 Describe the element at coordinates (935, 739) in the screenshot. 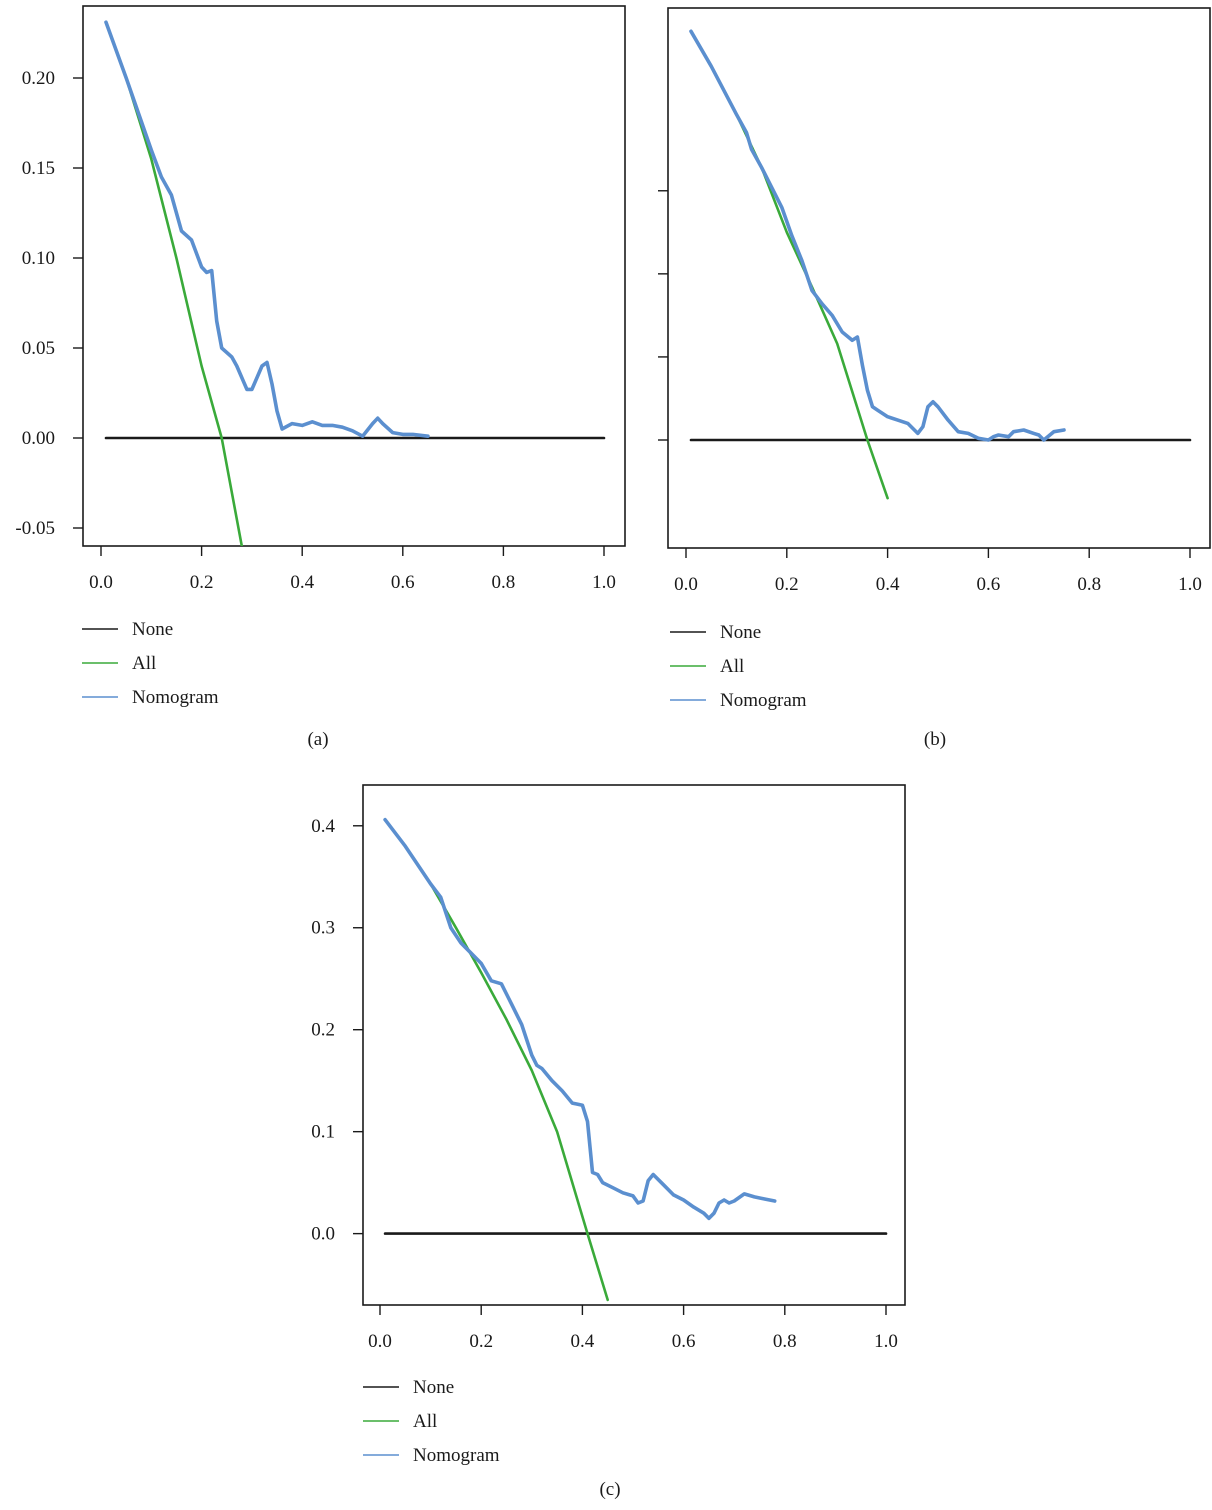

I see `panel-label: (b)` at that location.